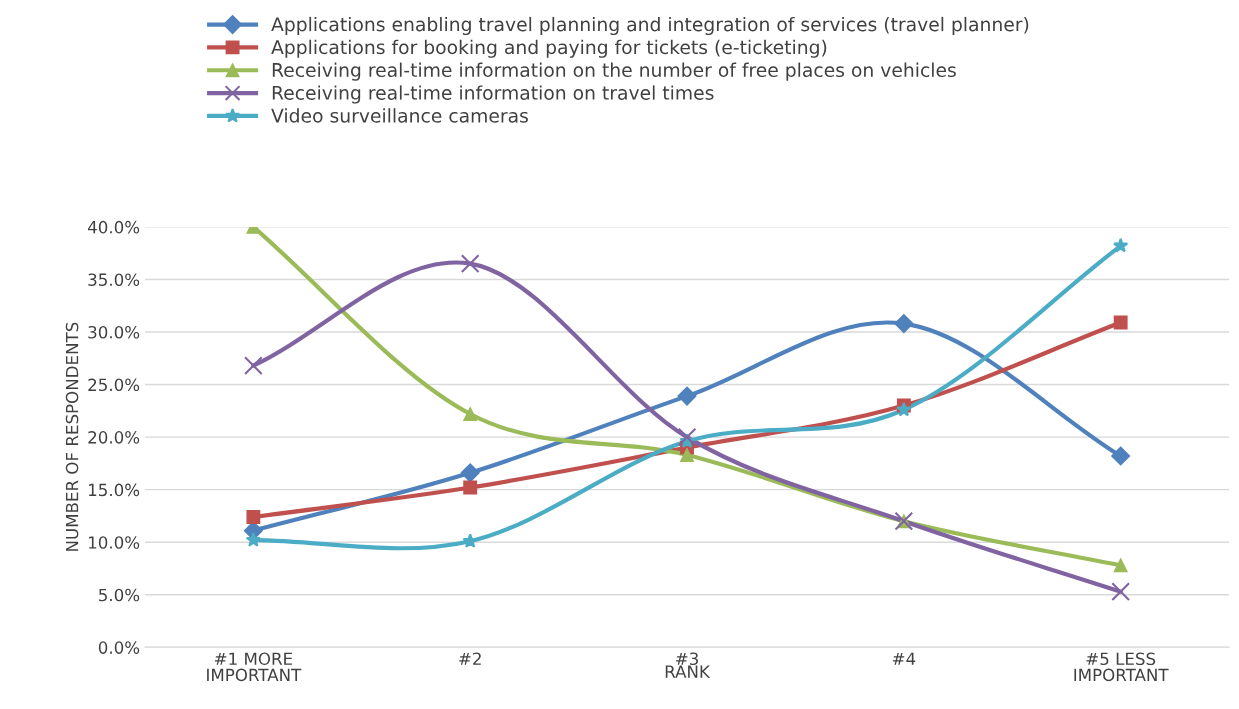 The image size is (1239, 709). I want to click on legend-label: Applications enabling travel planning and integration of services (travel planner), so click(650, 26).